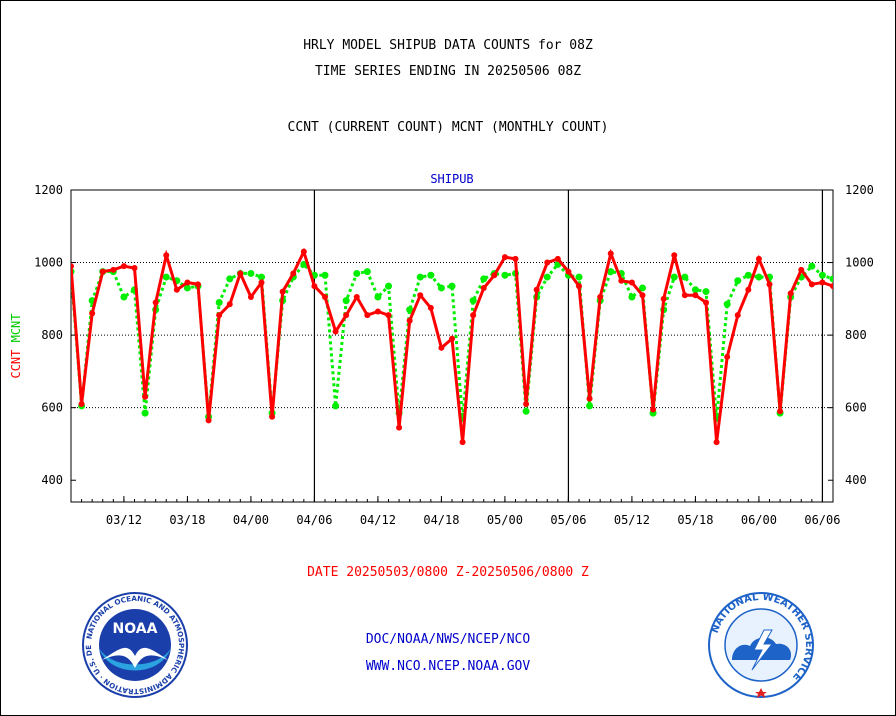  What do you see at coordinates (856, 480) in the screenshot?
I see `y-tick-label-right: 400` at bounding box center [856, 480].